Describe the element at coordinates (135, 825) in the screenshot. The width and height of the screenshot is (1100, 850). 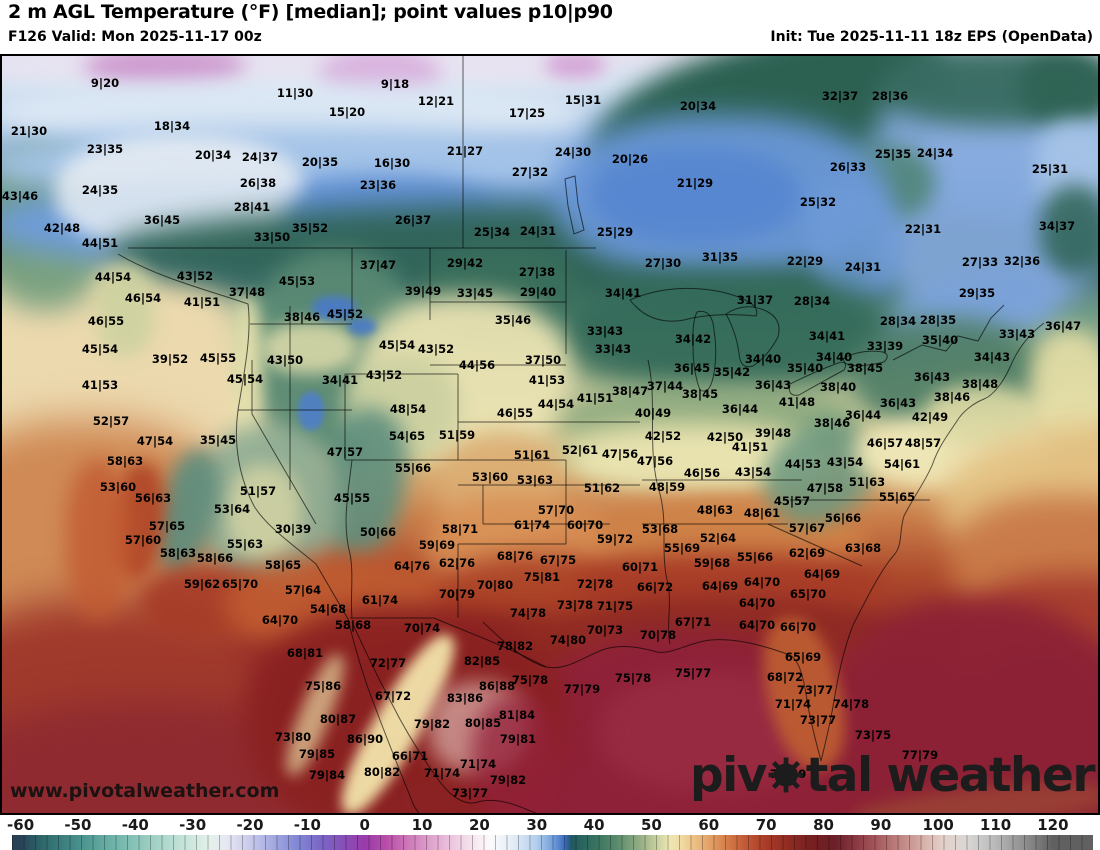
I see `colorbar-tick-label: -40` at that location.